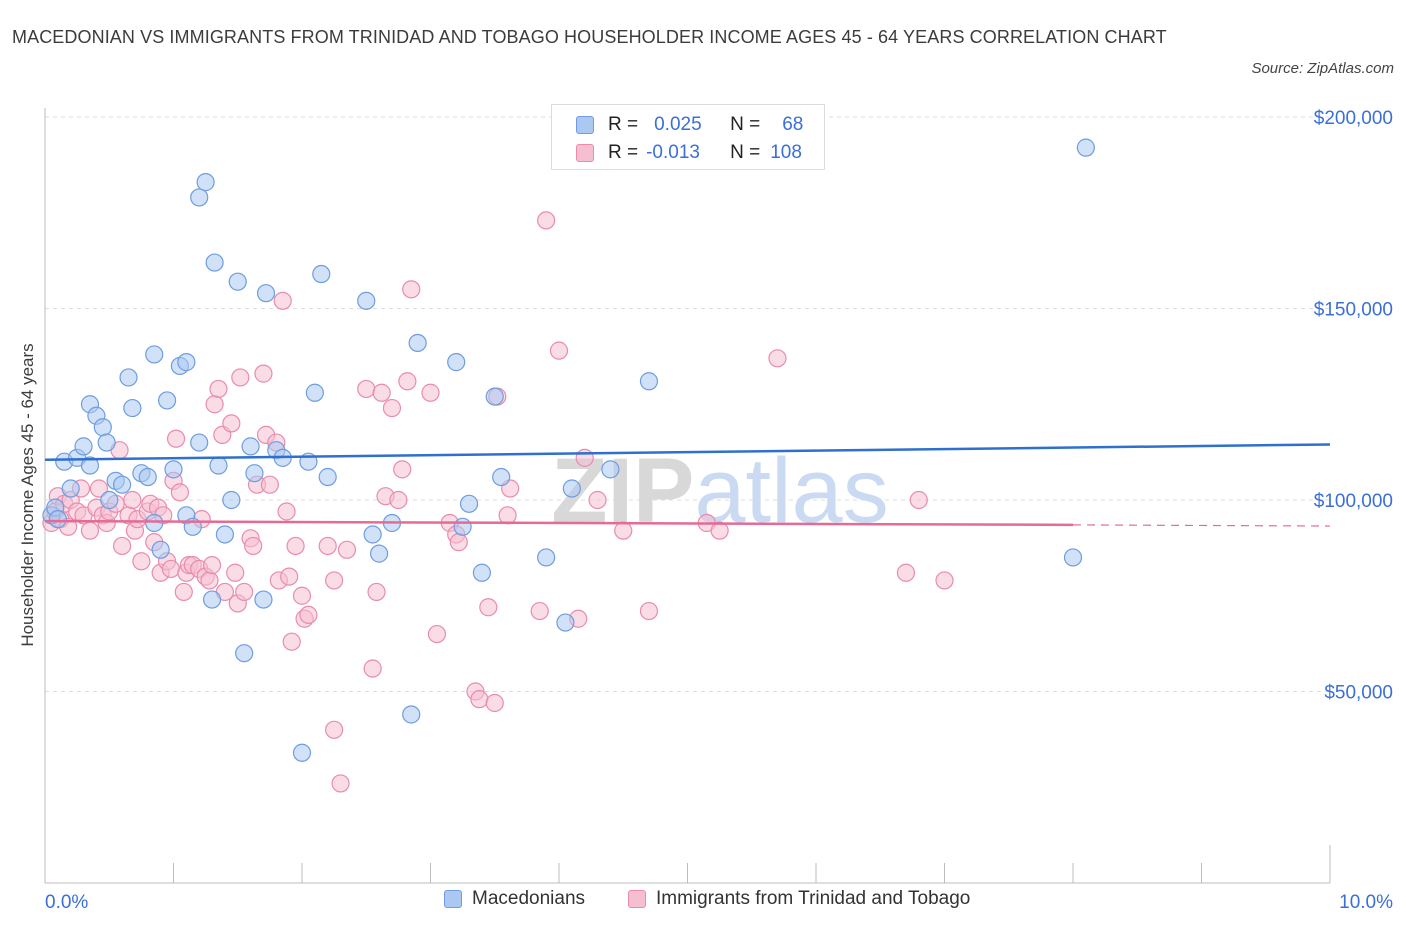 Image resolution: width=1406 pixels, height=930 pixels. I want to click on legend-label-macedonians: Macedonians, so click(529, 898).